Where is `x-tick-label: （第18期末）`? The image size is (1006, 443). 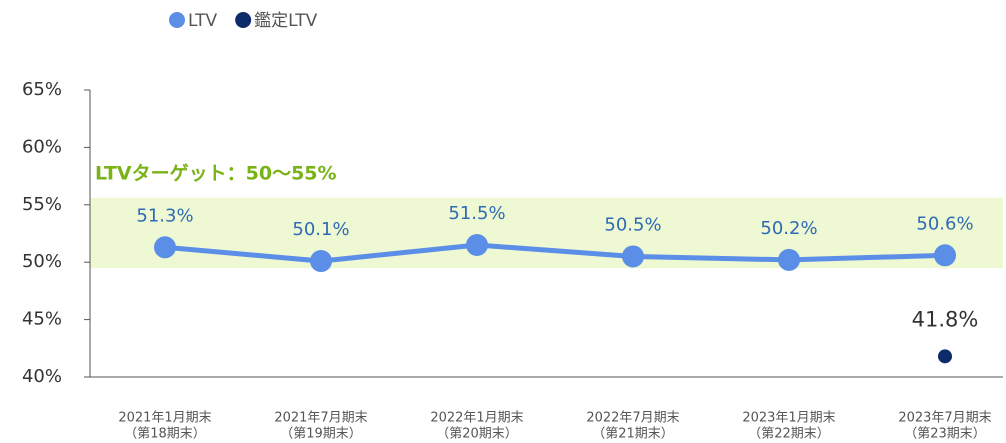
x-tick-label: （第18期末） is located at coordinates (165, 434).